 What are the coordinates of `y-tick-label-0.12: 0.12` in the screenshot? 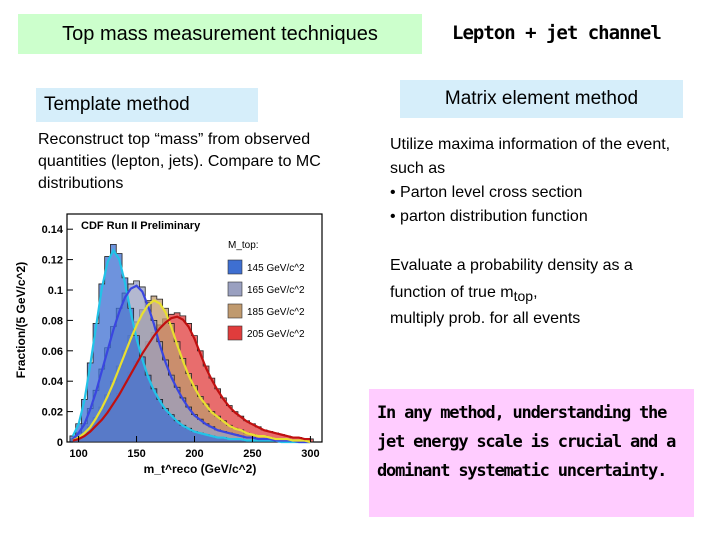 It's located at (52, 261).